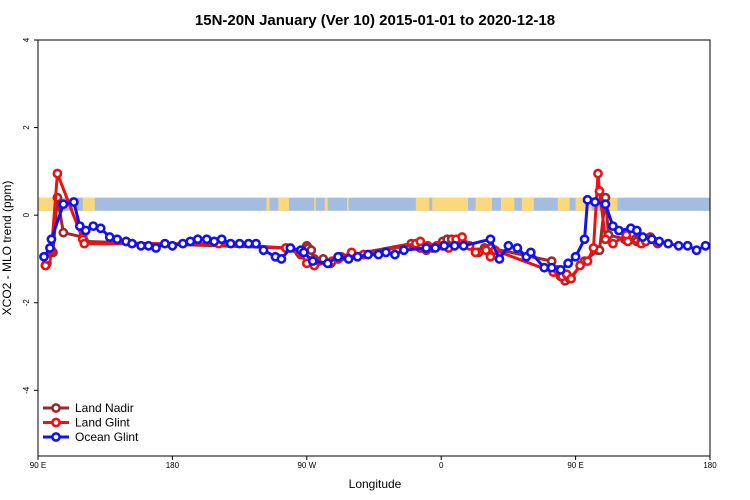  I want to click on y-tick-label: -2, so click(26, 303).